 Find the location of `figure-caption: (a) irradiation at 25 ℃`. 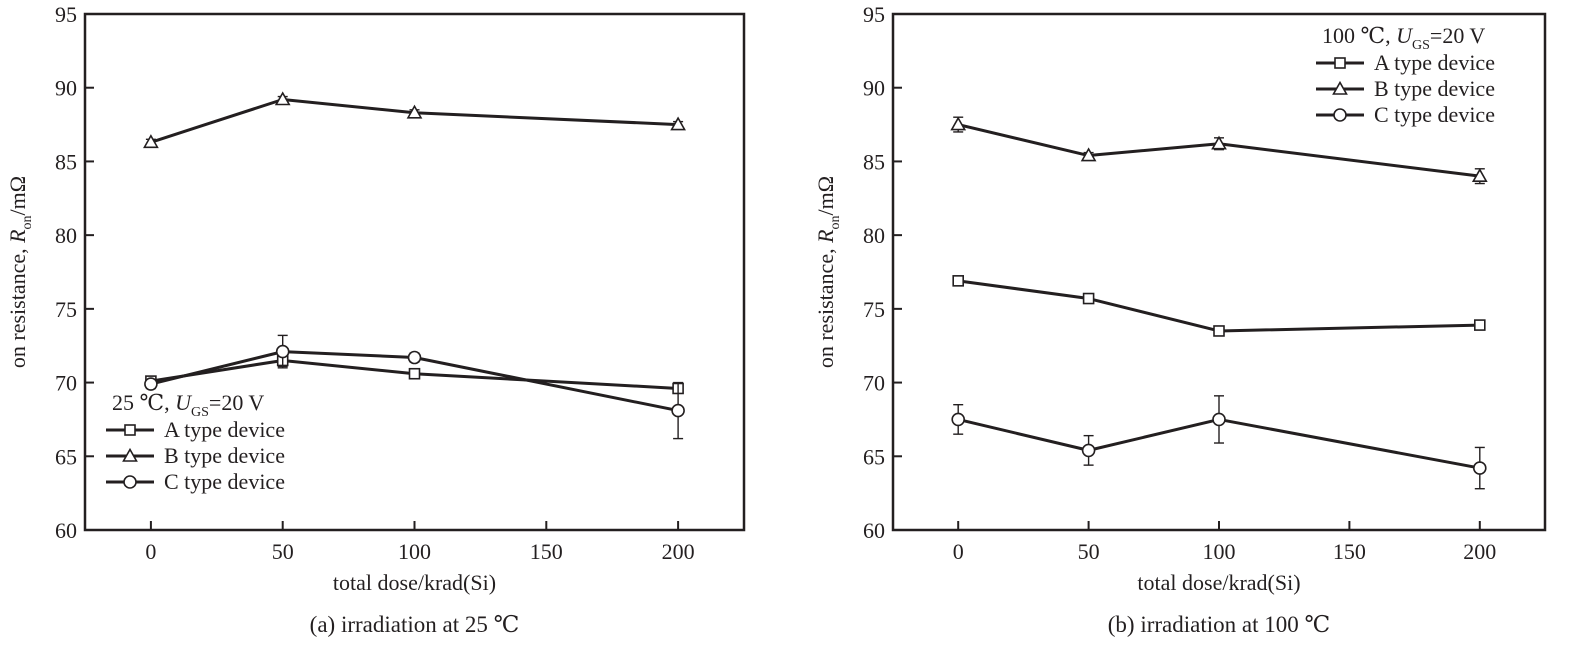

figure-caption: (a) irradiation at 25 ℃ is located at coordinates (415, 624).